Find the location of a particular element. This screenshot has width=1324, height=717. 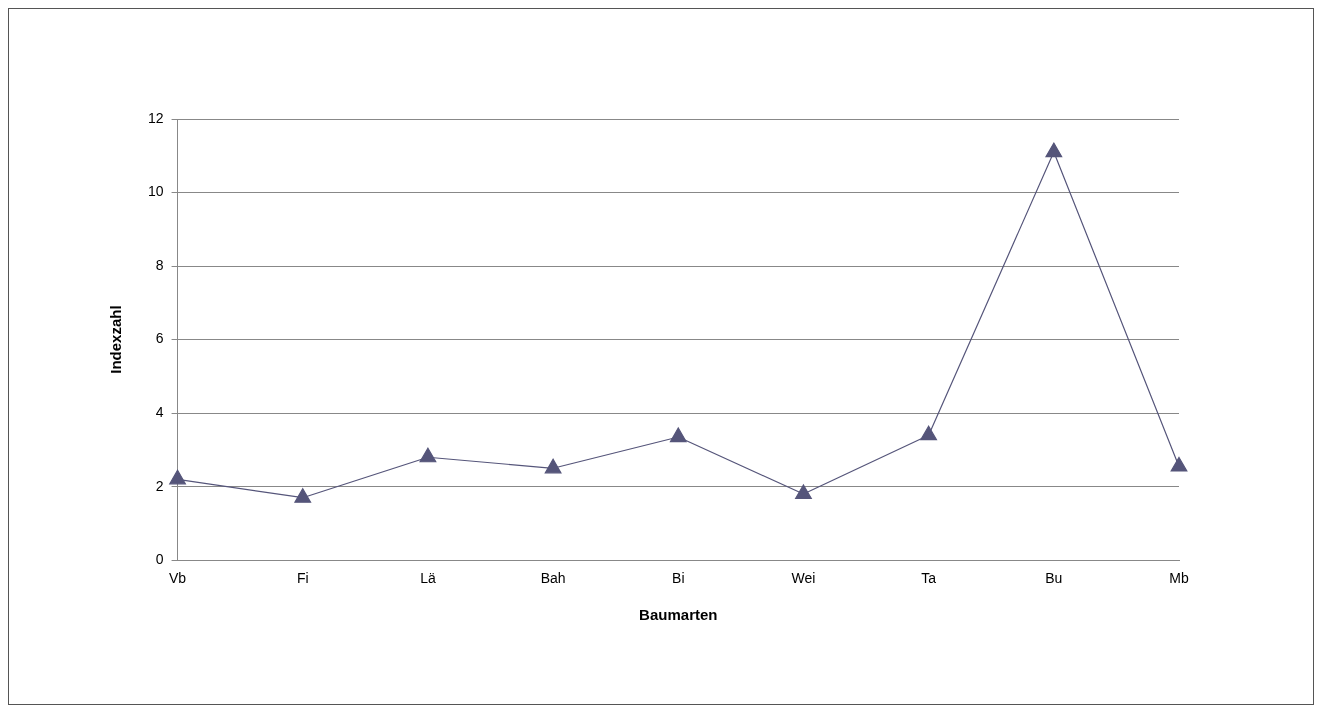

x-tick-label: Lä is located at coordinates (428, 578).